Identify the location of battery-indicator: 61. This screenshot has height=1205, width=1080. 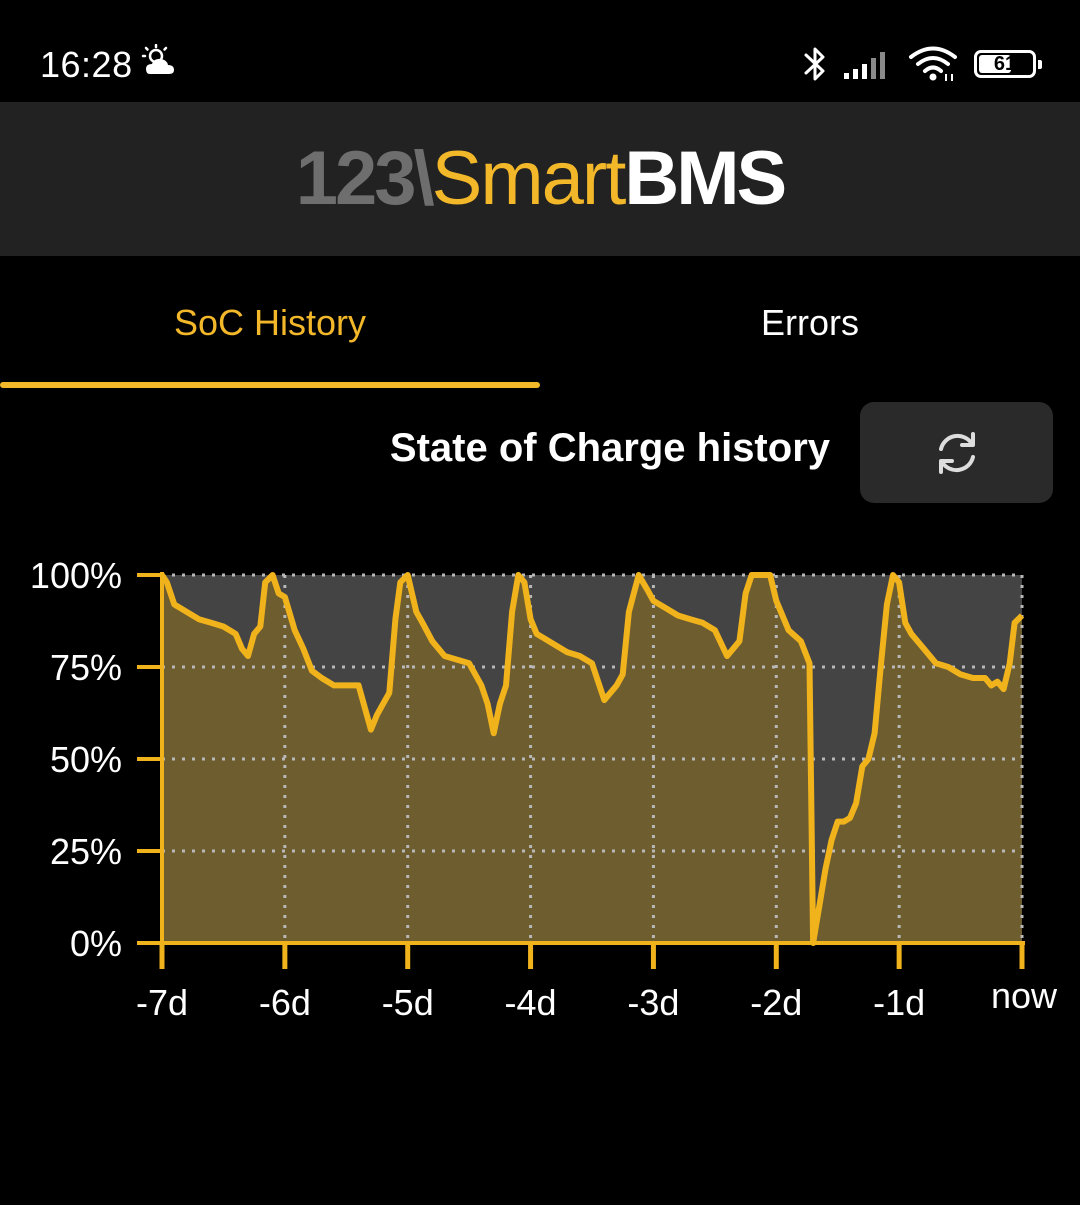
(1008, 64).